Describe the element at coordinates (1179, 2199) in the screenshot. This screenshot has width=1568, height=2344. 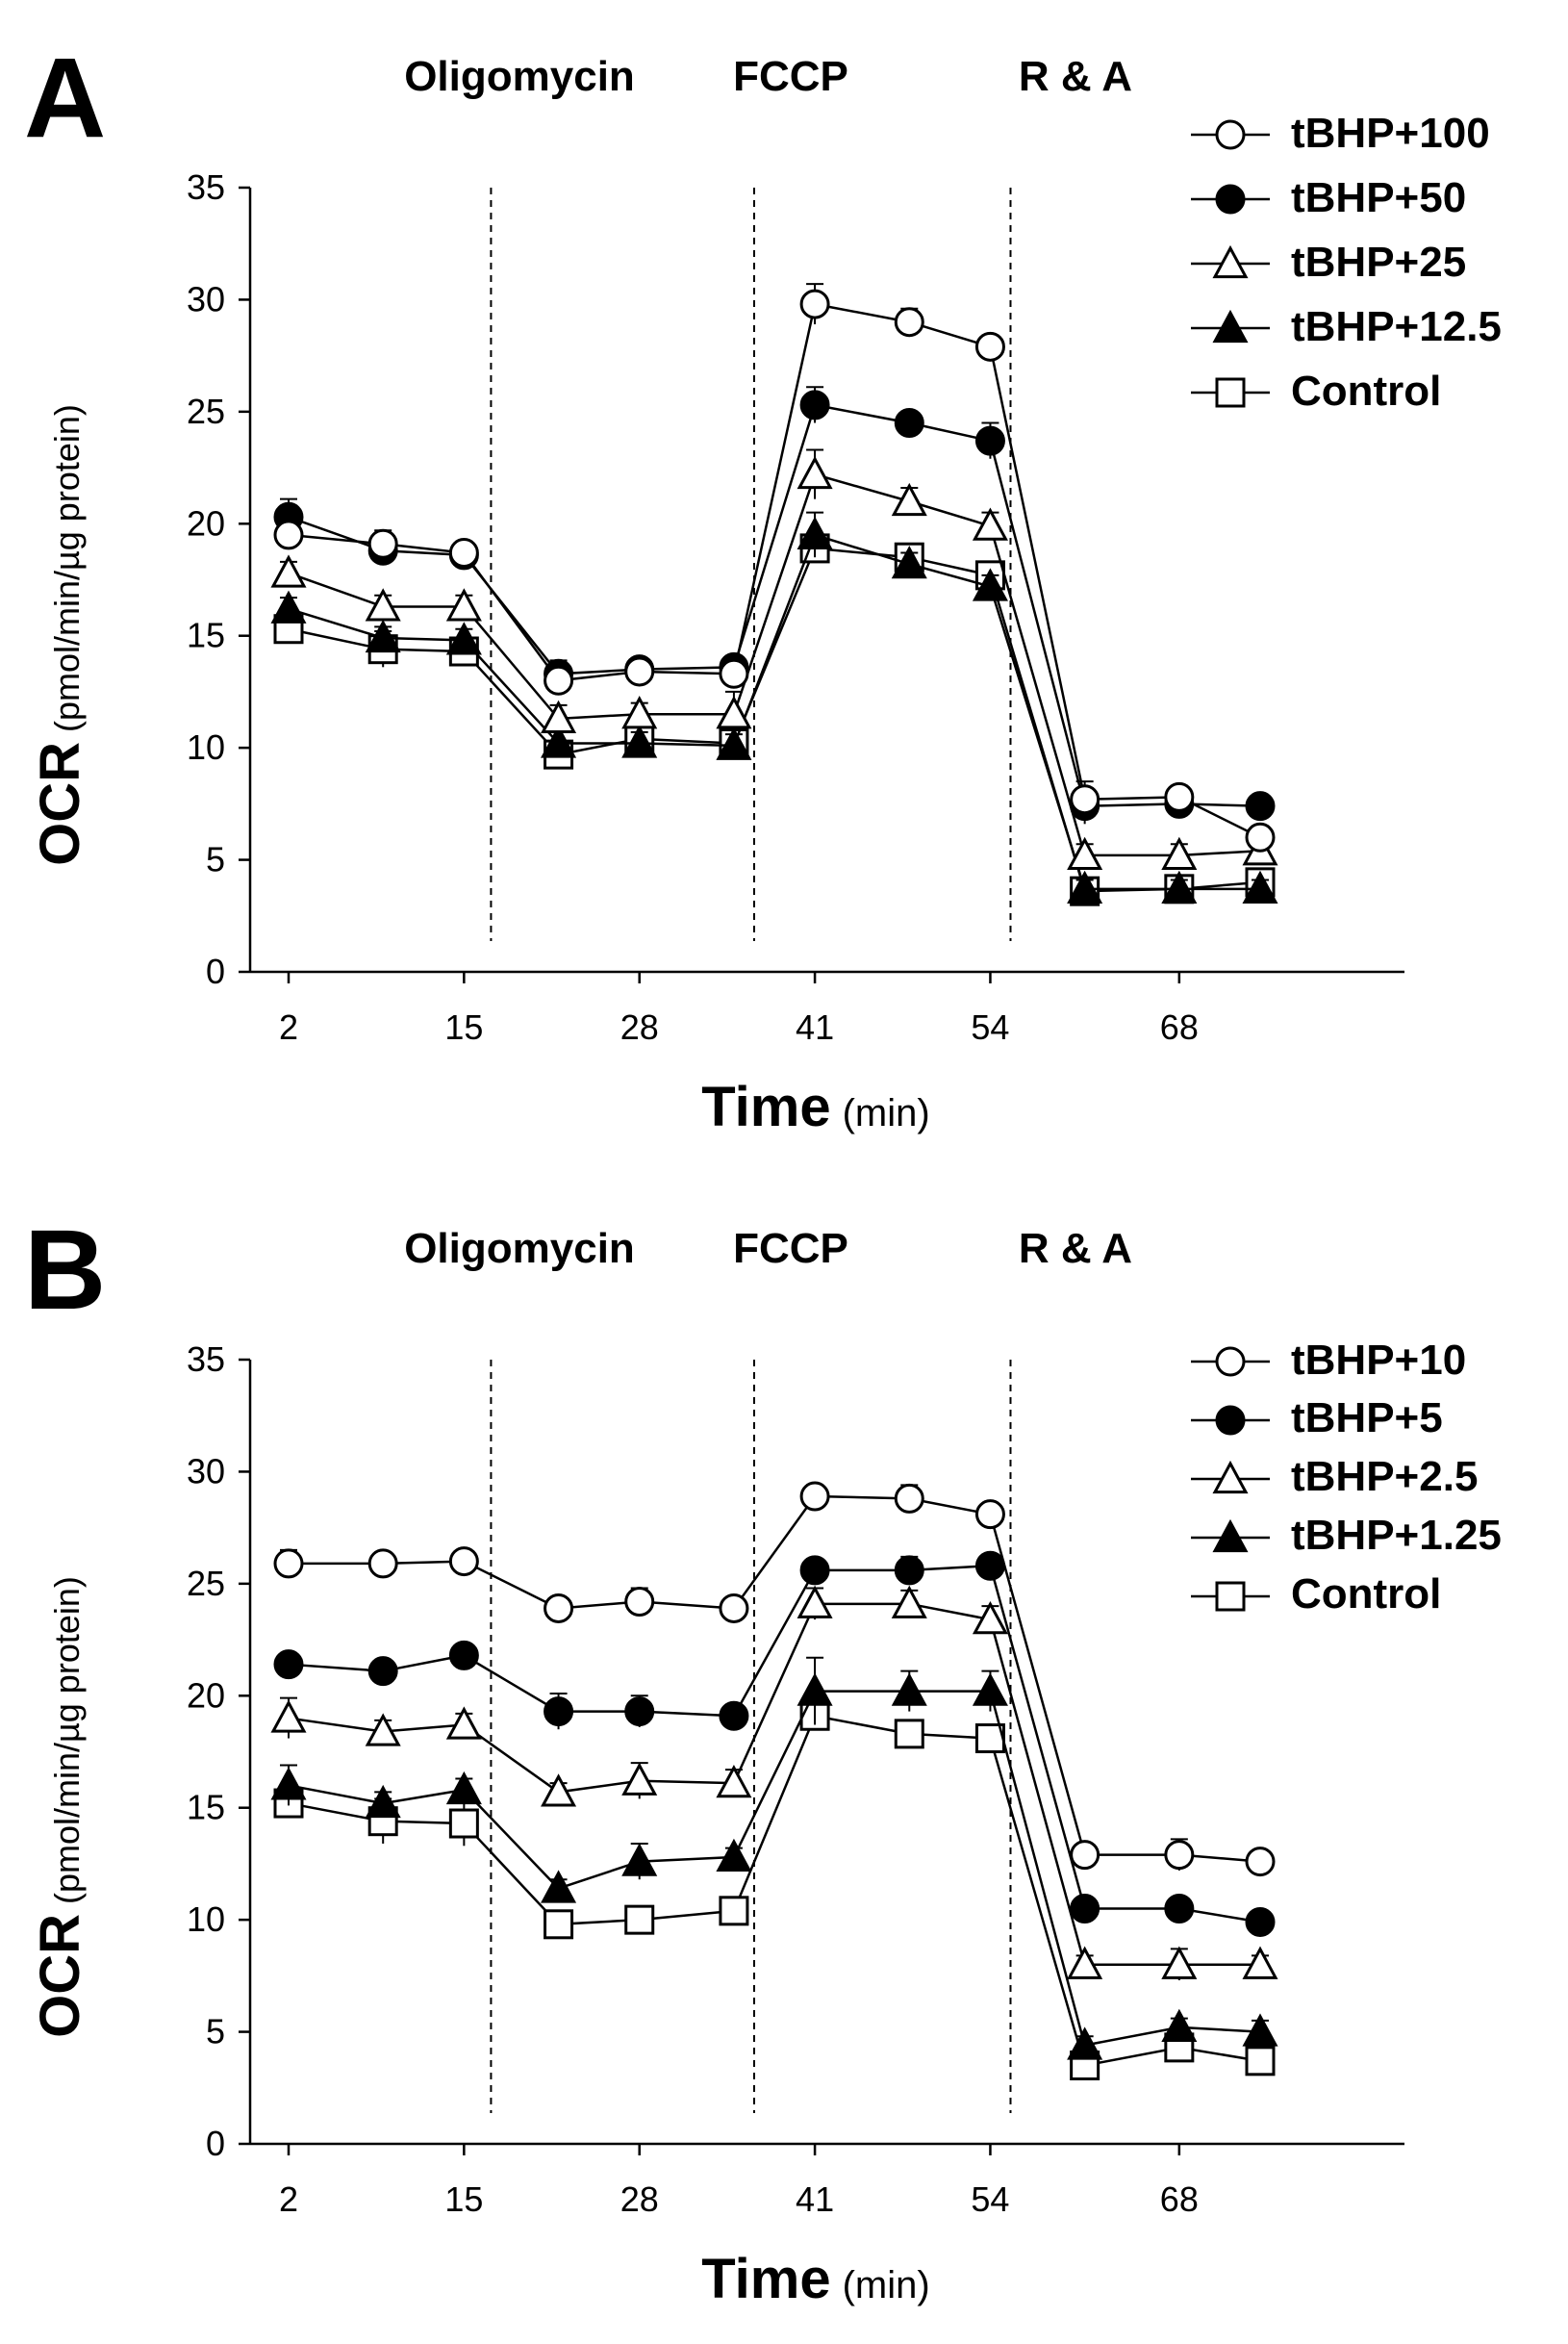
I see `x-tick-label: 68` at that location.